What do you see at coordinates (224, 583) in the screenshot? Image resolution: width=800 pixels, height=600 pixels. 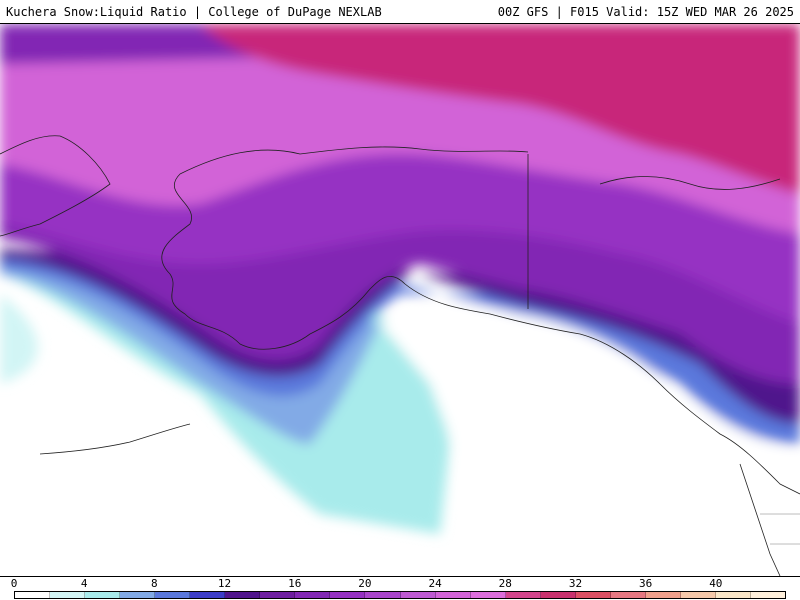 I see `colorbar-tick-label: 12` at bounding box center [224, 583].